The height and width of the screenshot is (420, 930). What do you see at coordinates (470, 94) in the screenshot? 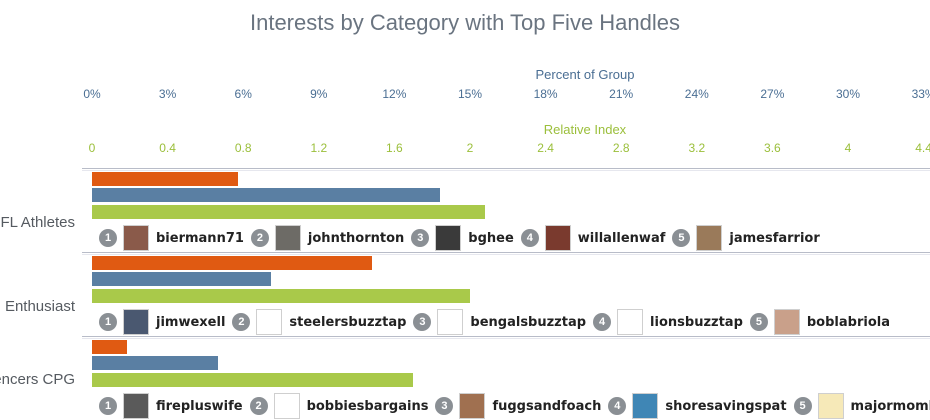
I see `percent-tick-label: 15%` at bounding box center [470, 94].